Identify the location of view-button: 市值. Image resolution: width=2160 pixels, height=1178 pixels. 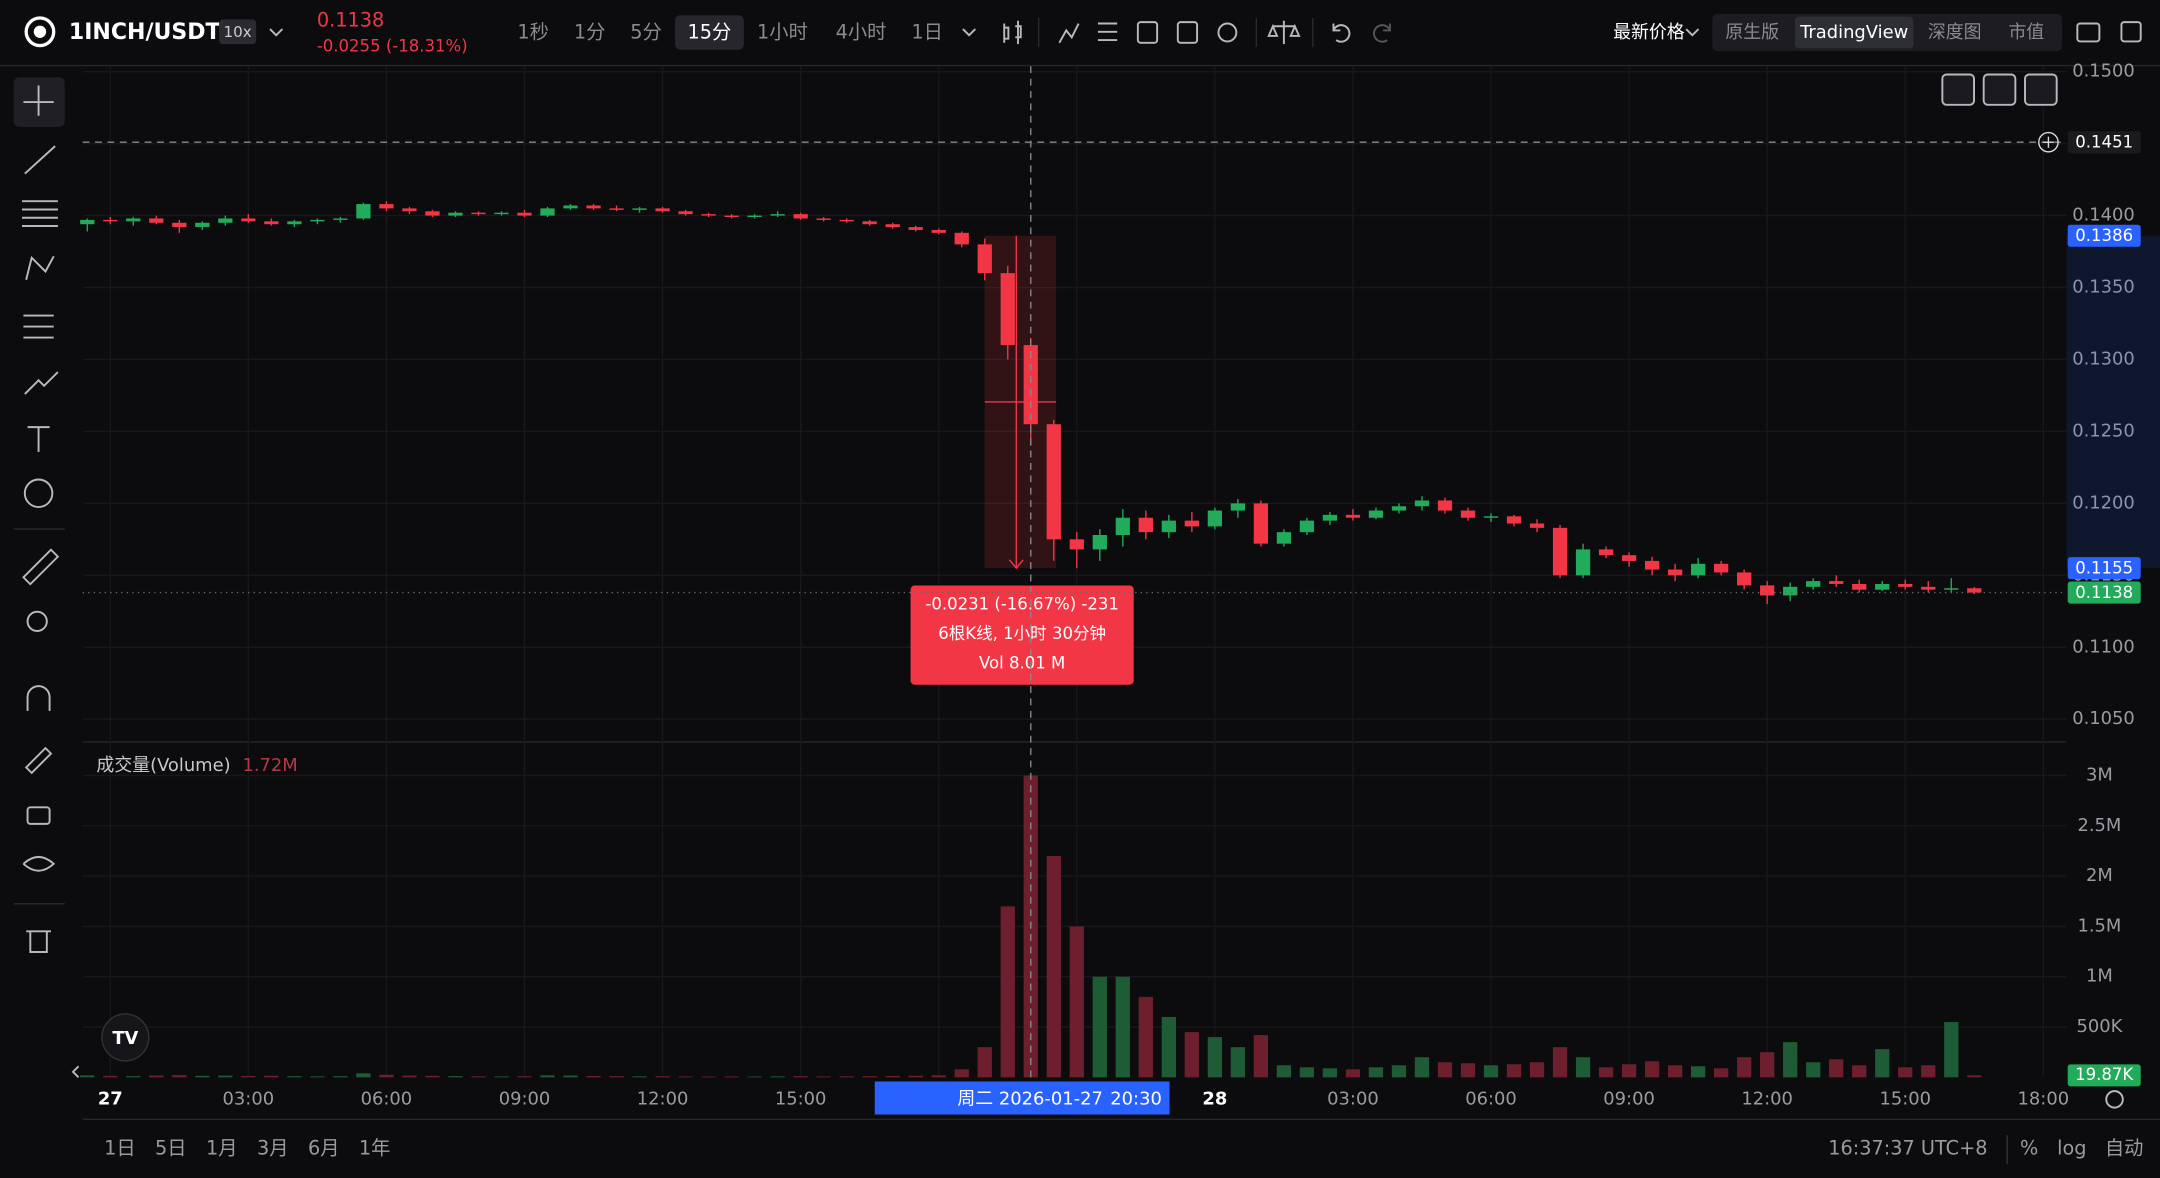
(2026, 32).